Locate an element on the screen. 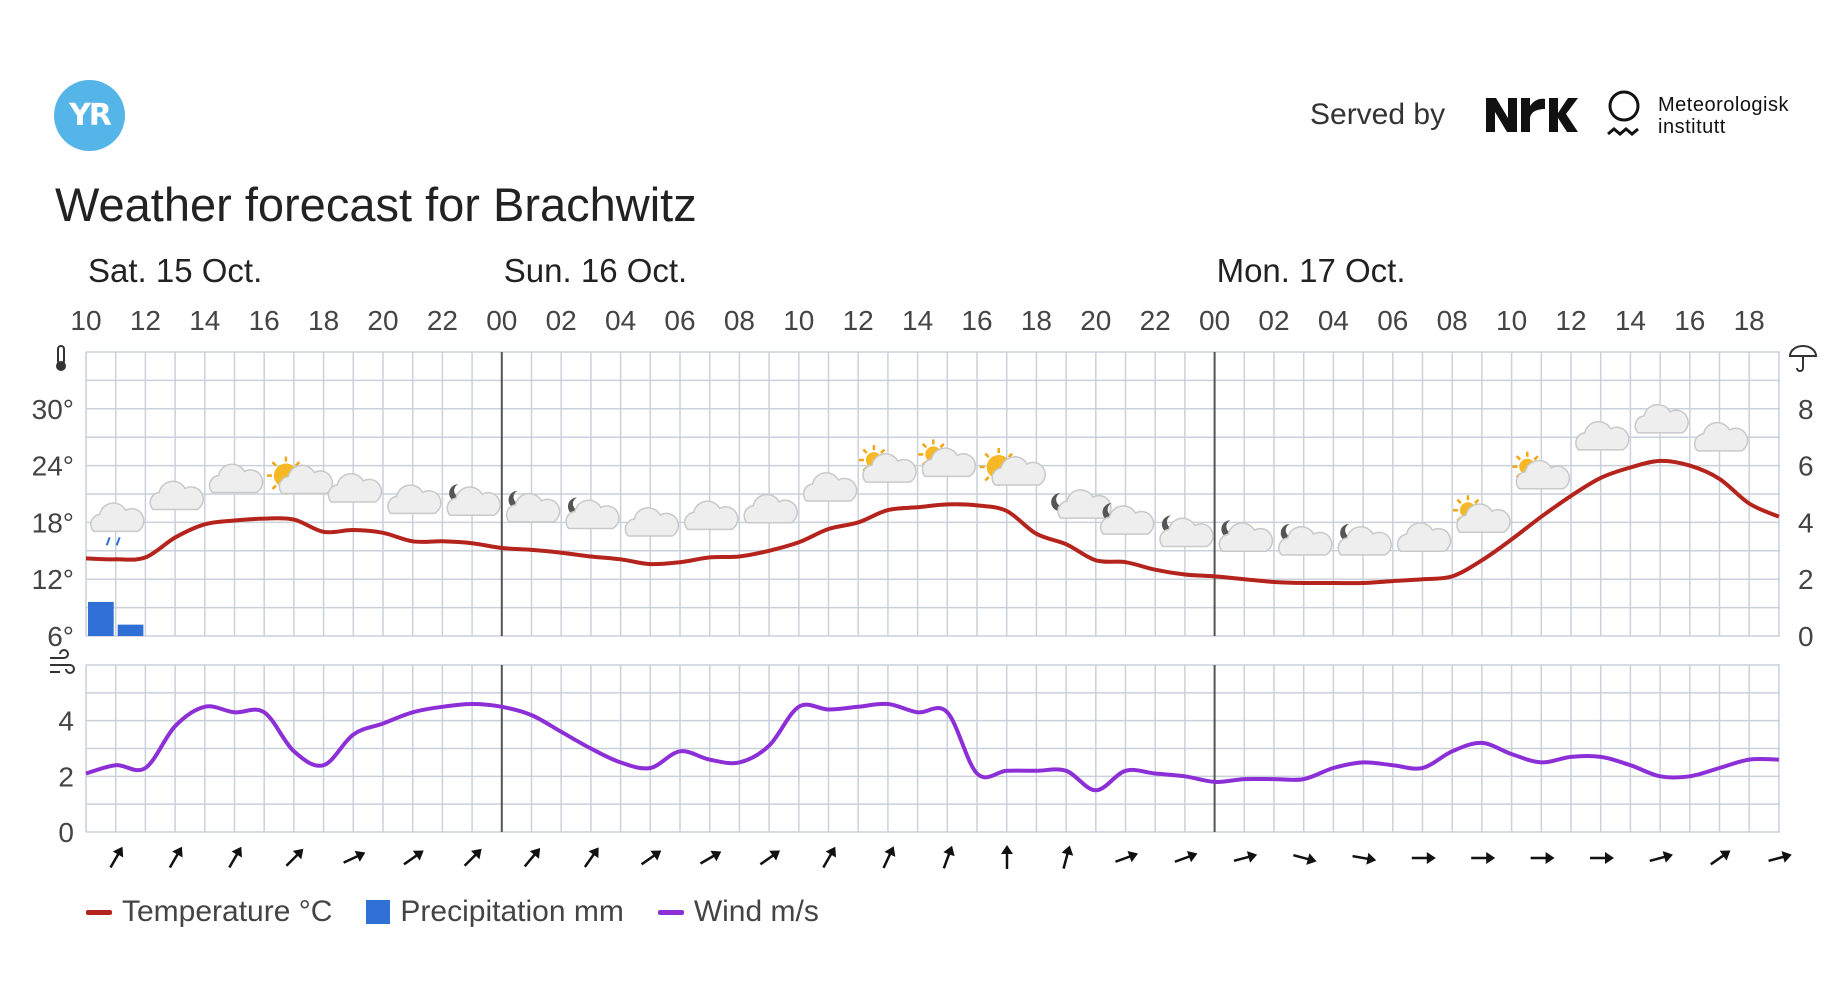 The image size is (1847, 983). precipitation-tick-label: 2 is located at coordinates (1806, 579).